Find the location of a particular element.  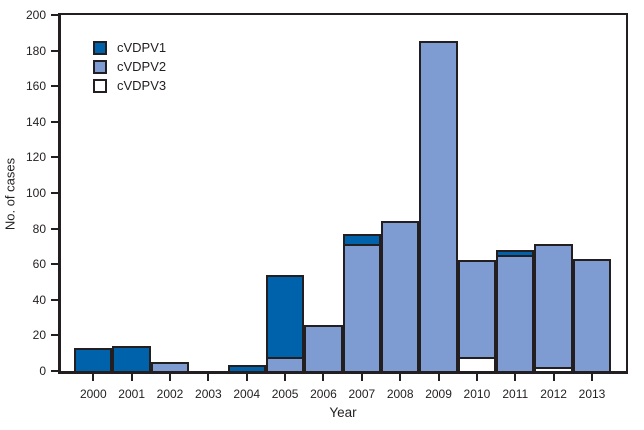

bar-2010 is located at coordinates (477, 317).